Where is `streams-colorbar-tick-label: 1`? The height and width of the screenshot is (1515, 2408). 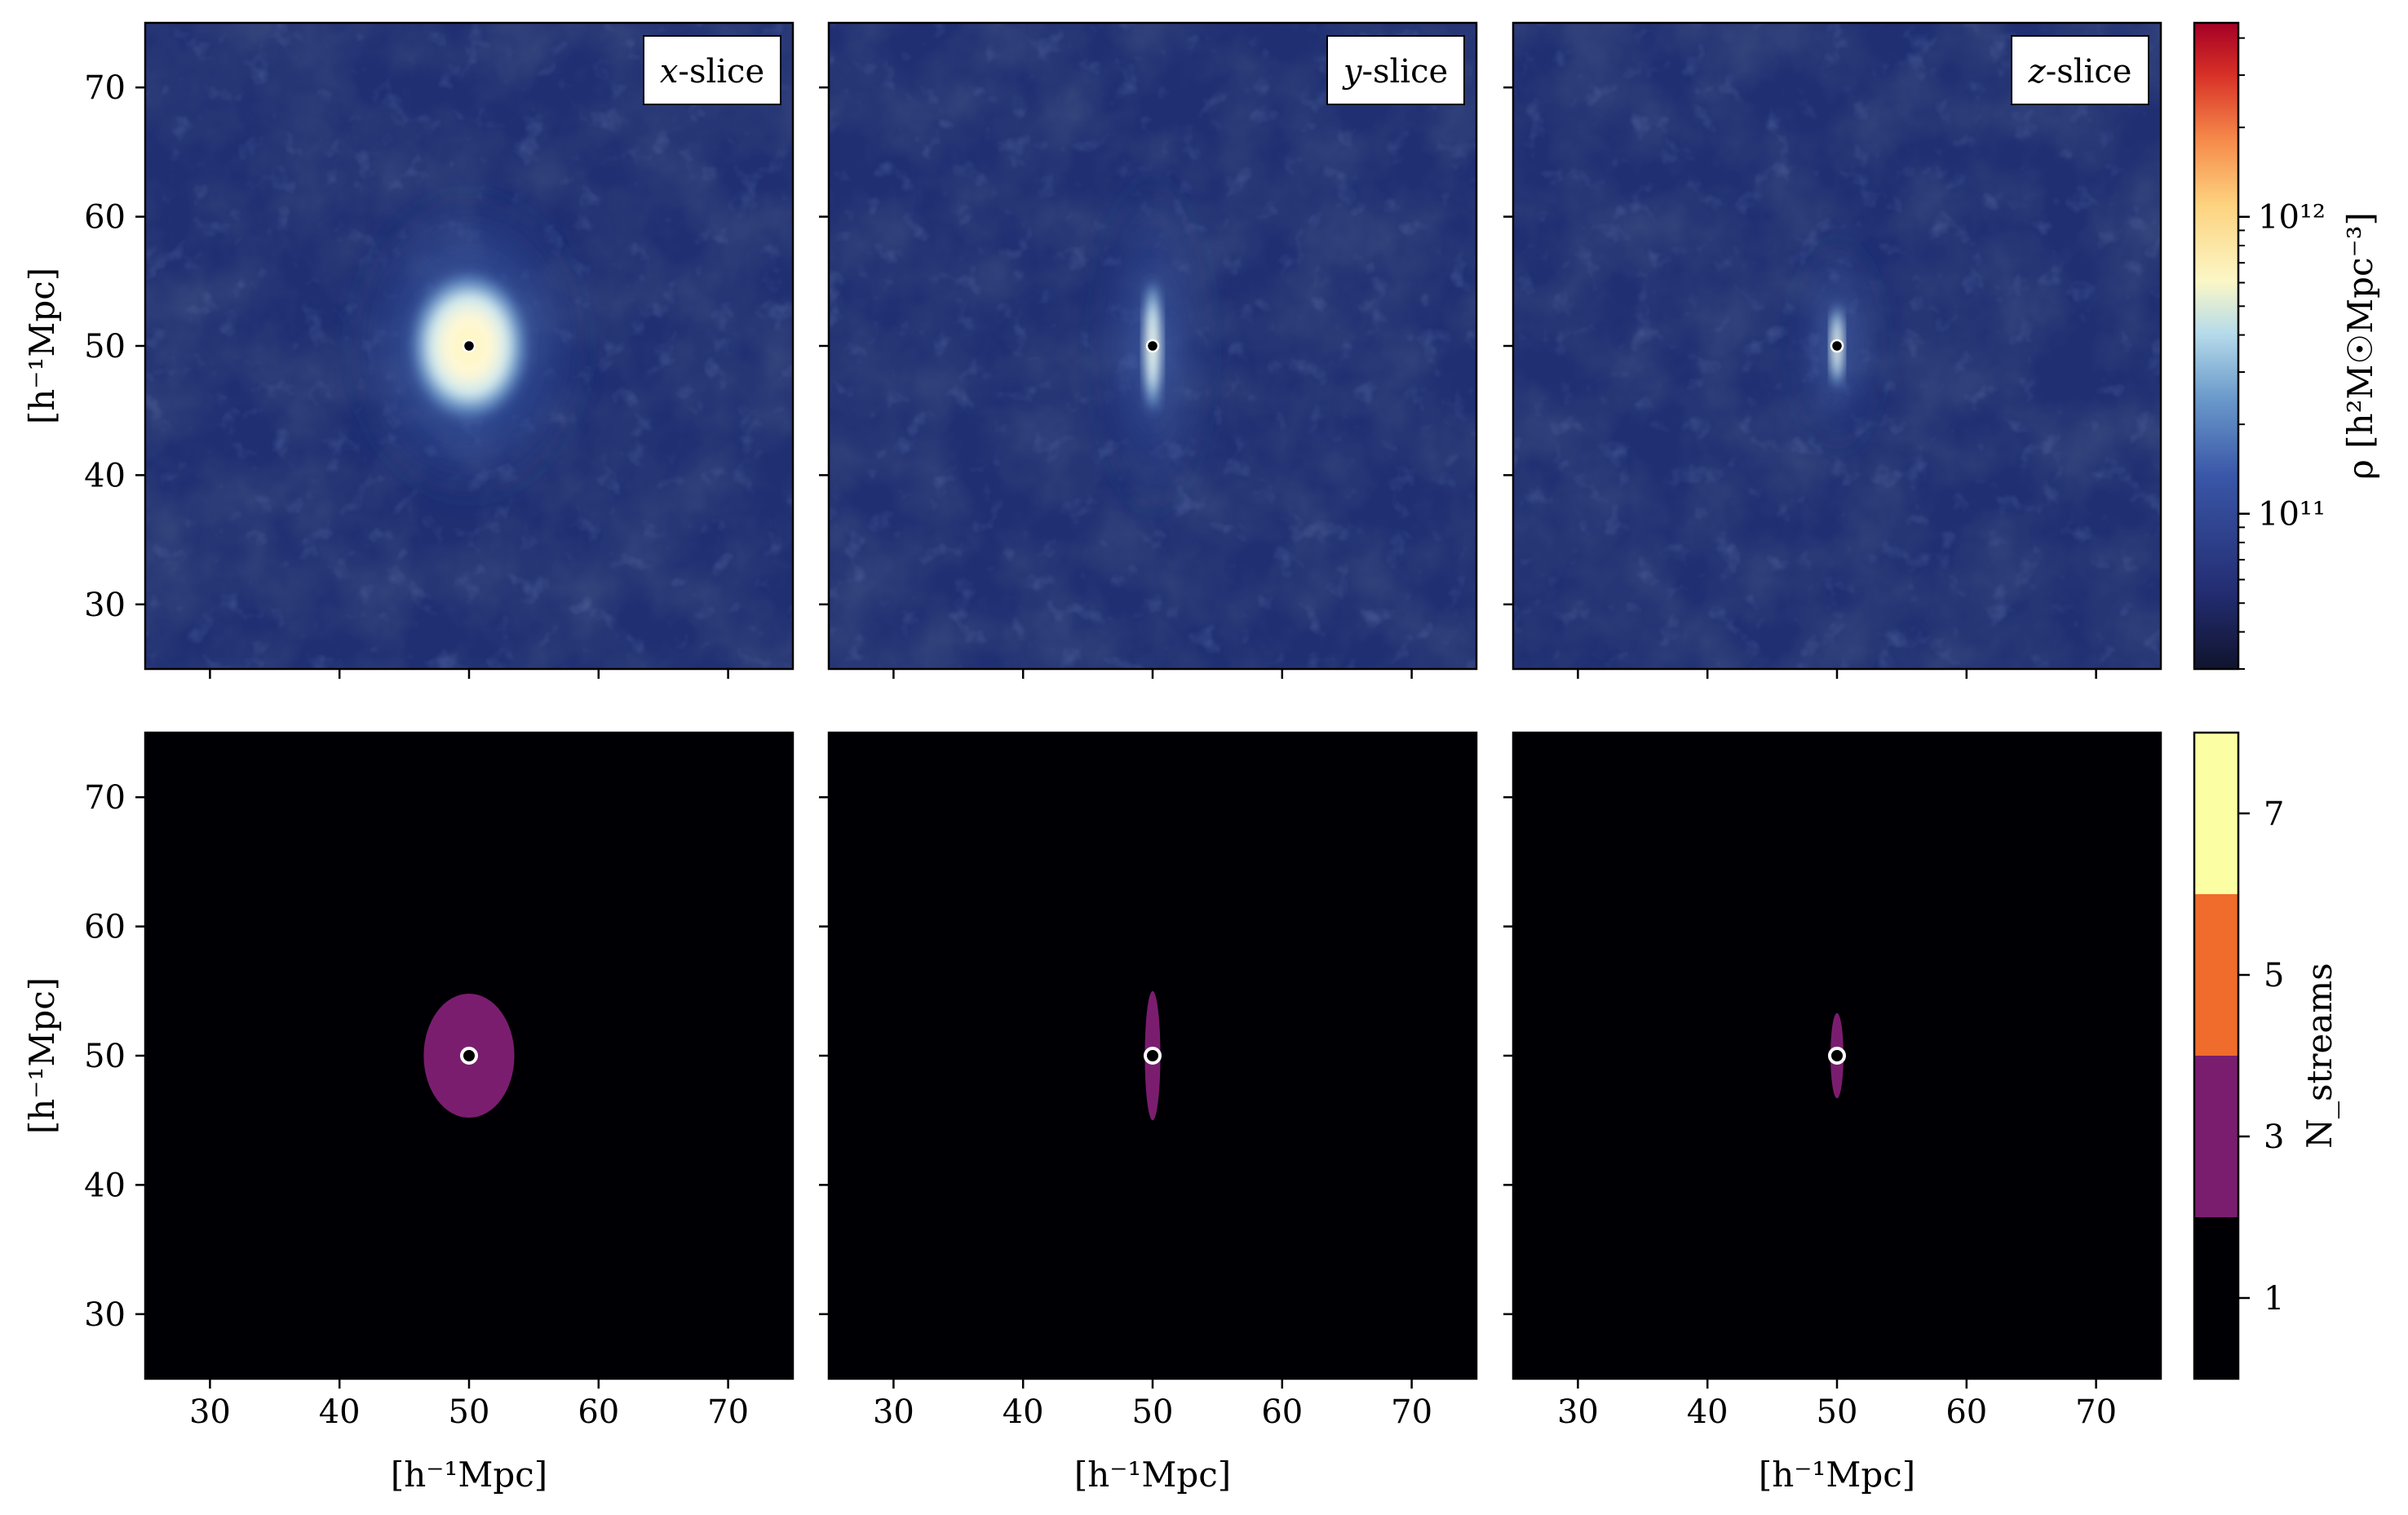 streams-colorbar-tick-label: 1 is located at coordinates (2274, 1299).